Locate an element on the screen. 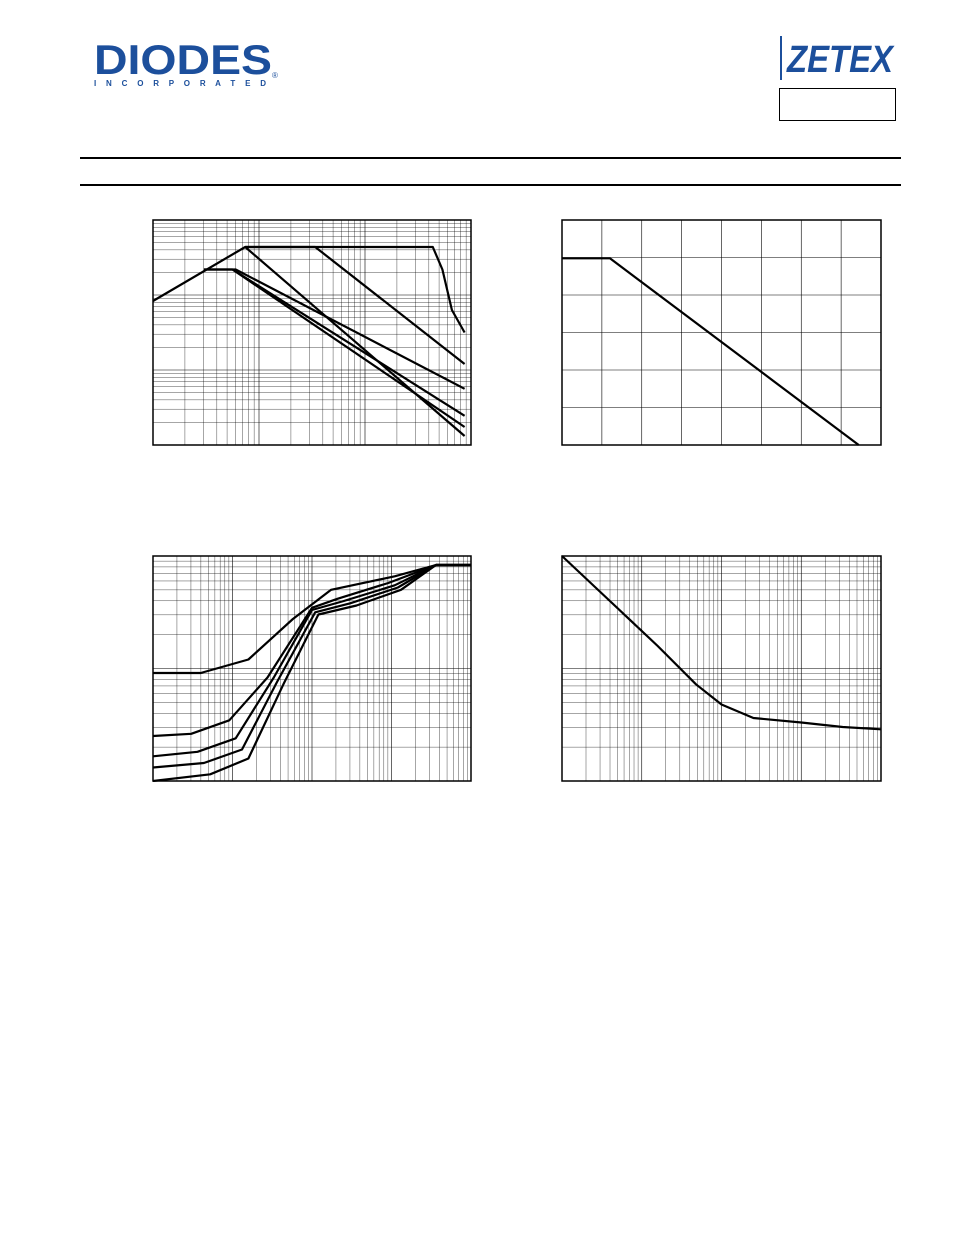 The image size is (954, 1235). chart-safe-operating-area is located at coordinates (312, 332).